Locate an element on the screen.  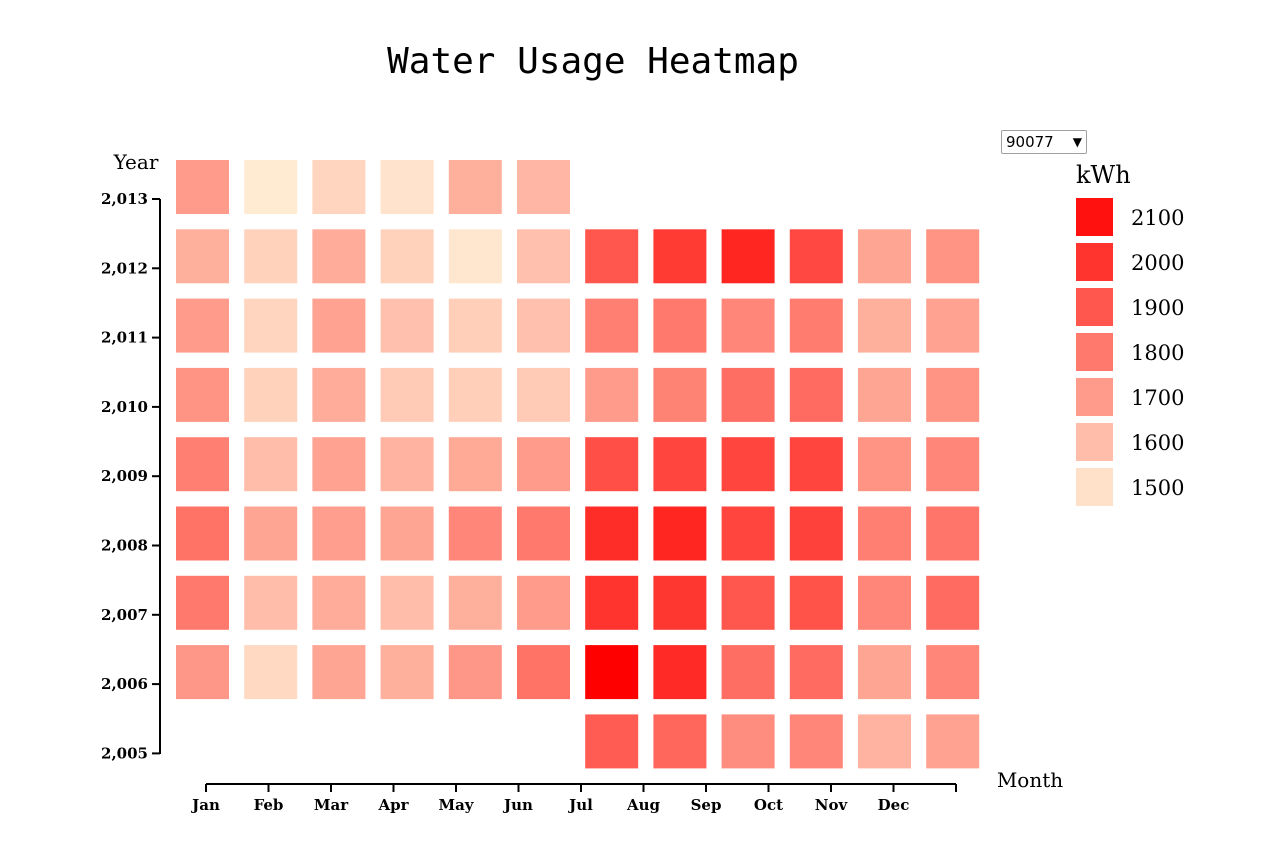
heatmap-cell-2013-feb is located at coordinates (271, 187).